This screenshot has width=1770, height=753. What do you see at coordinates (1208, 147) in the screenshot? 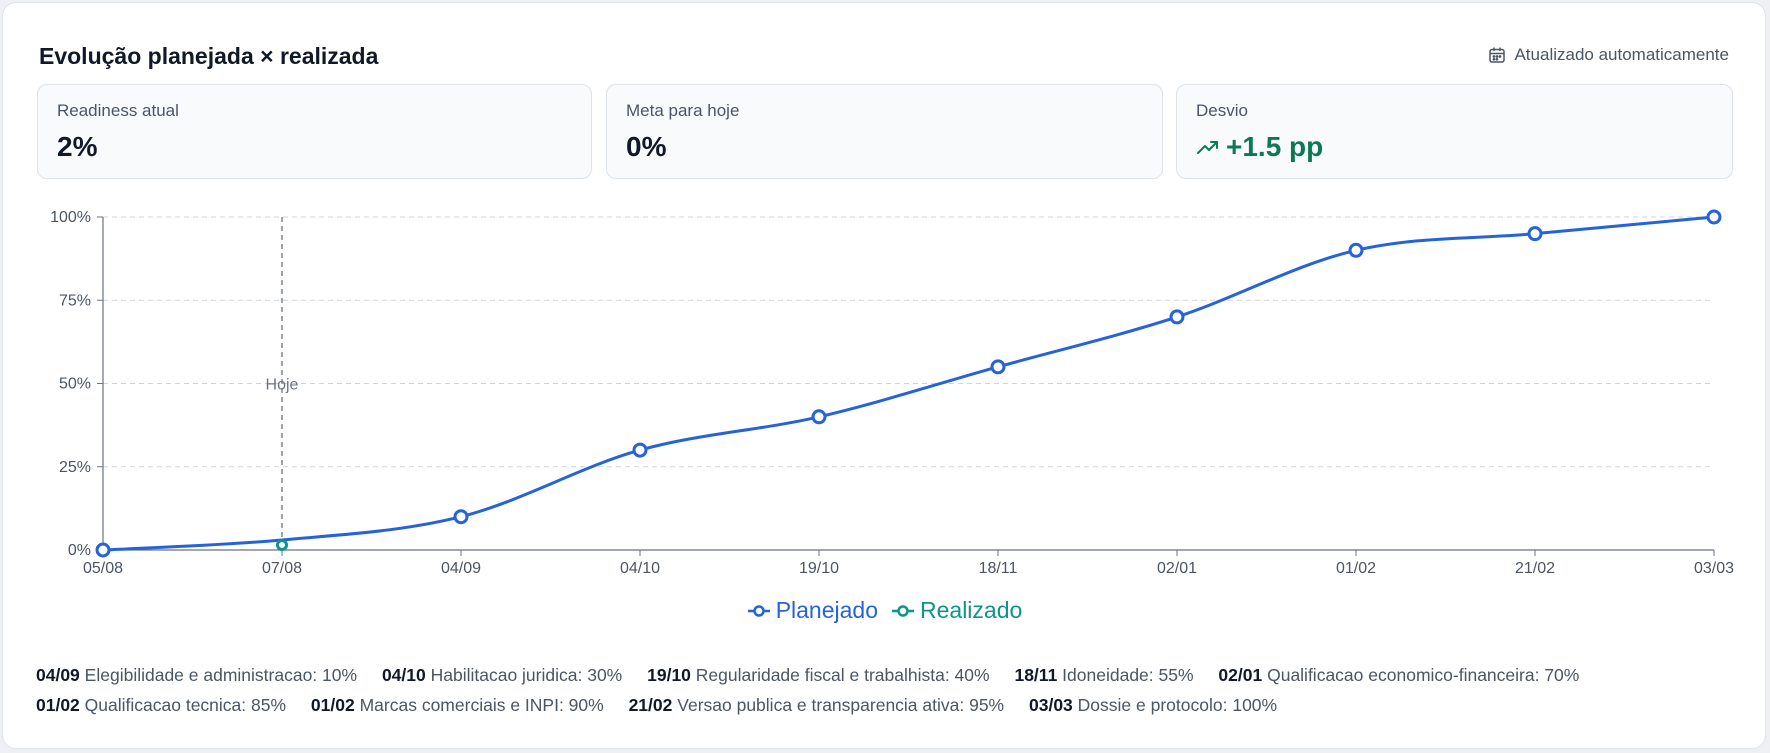
I see `trending-up-icon` at bounding box center [1208, 147].